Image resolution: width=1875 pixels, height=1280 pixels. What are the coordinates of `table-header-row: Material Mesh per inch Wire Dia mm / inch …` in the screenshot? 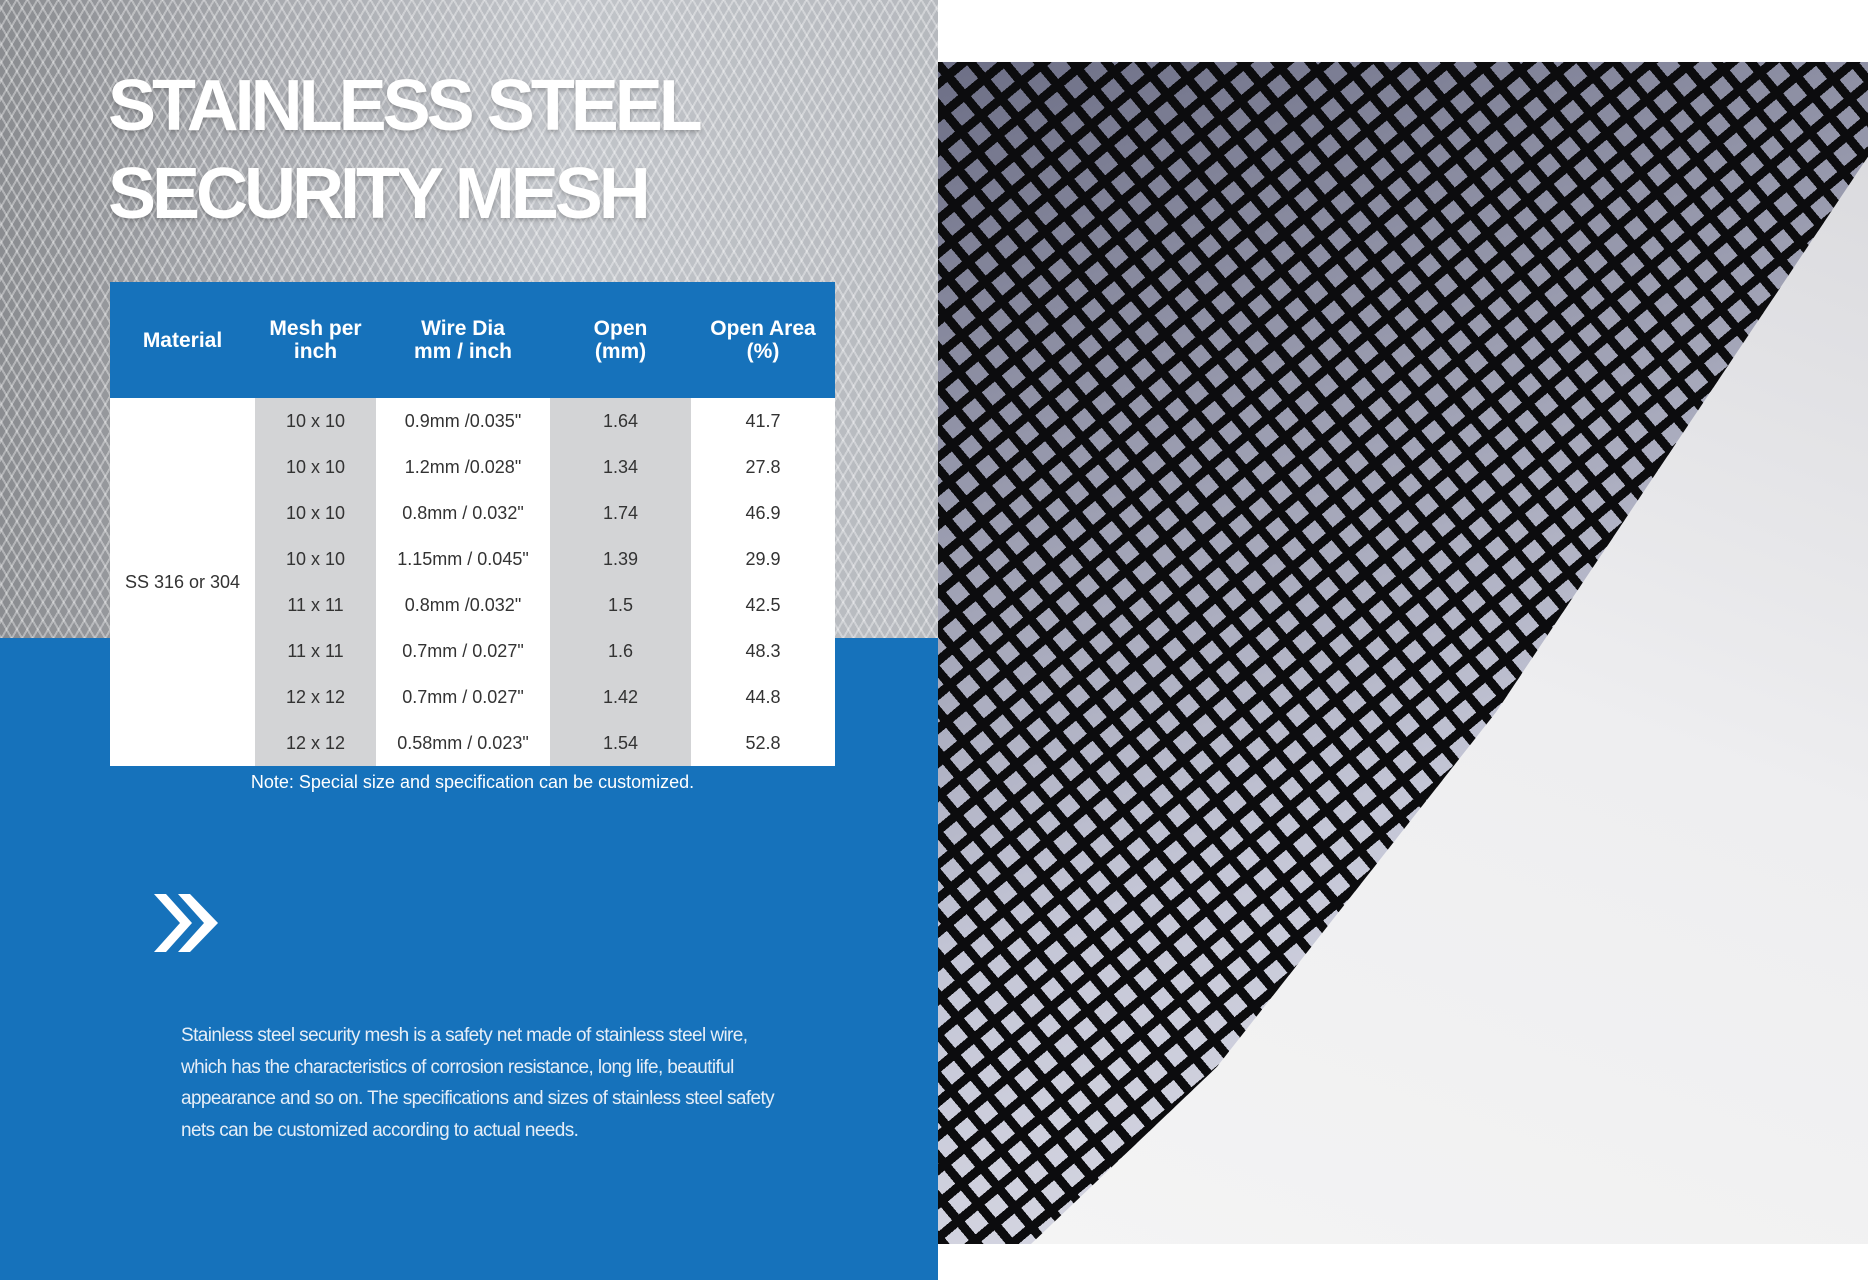 It's located at (472, 340).